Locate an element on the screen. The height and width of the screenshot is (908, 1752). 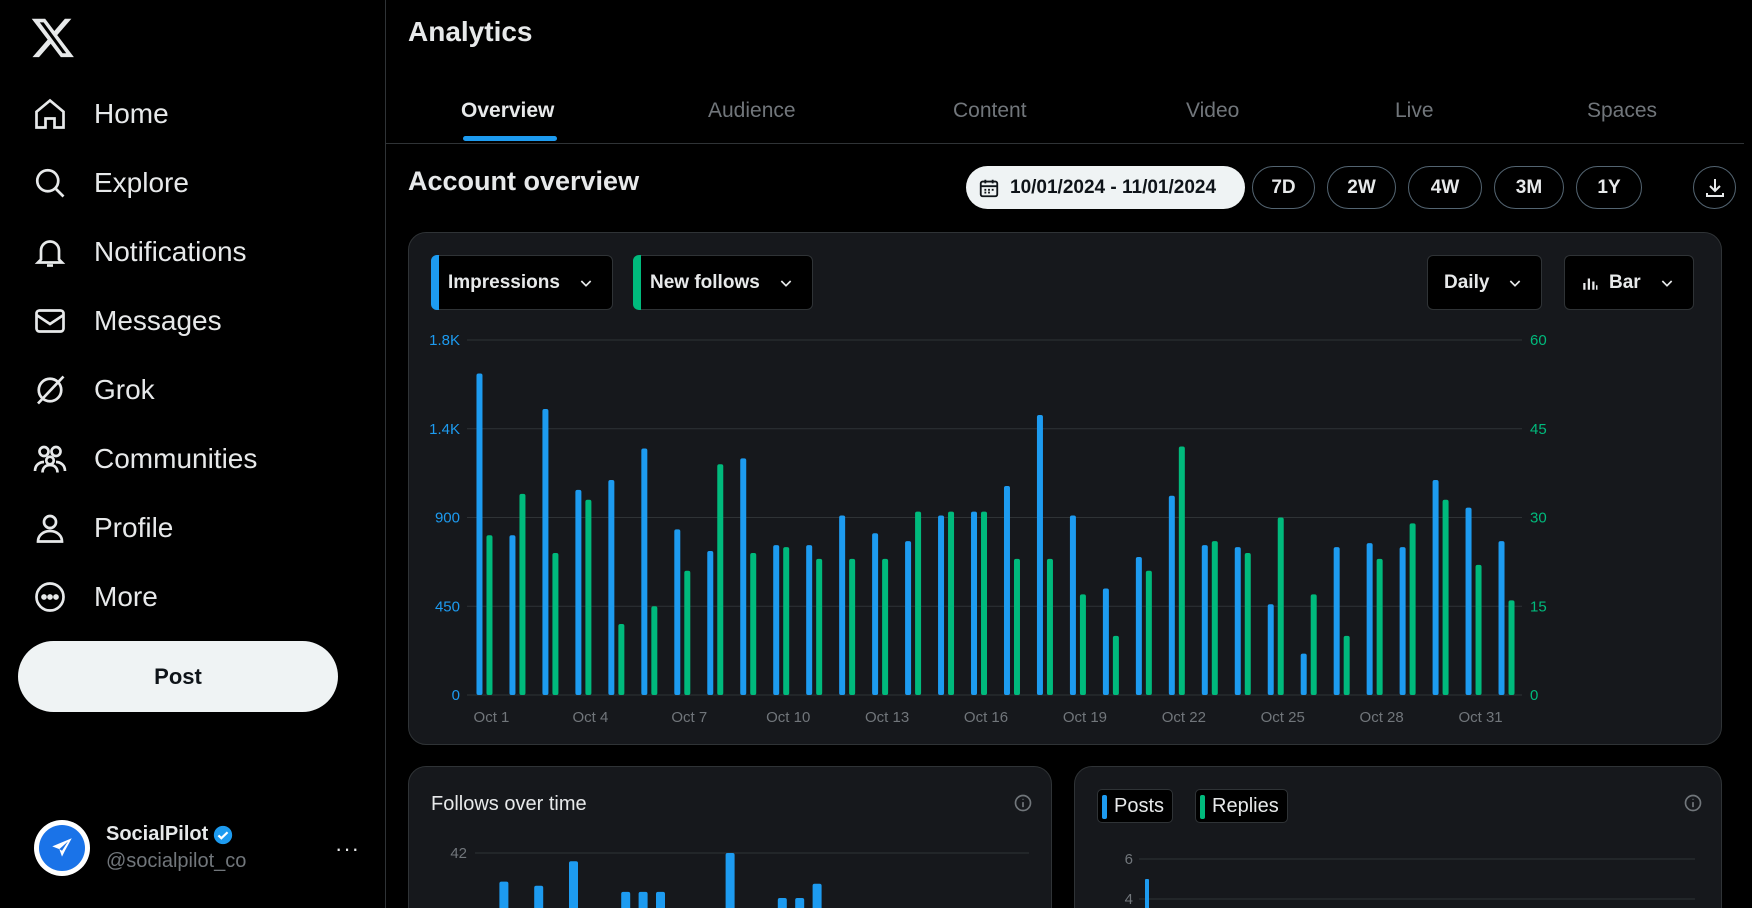
metric1-dropdown: Impressions is located at coordinates (522, 282).